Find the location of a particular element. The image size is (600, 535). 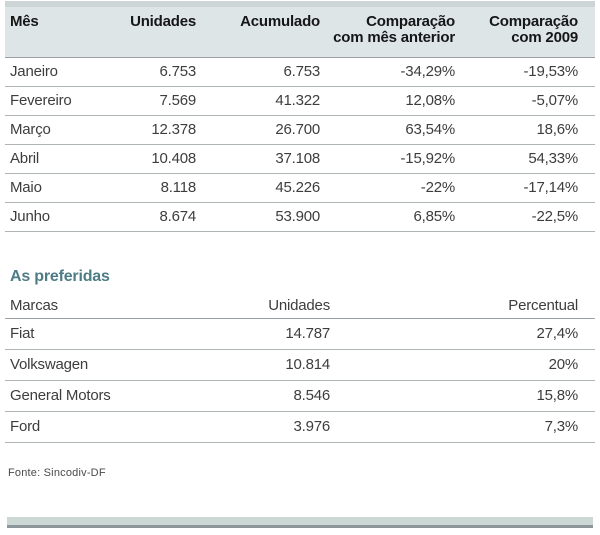

month-cell: Março is located at coordinates (30, 129).